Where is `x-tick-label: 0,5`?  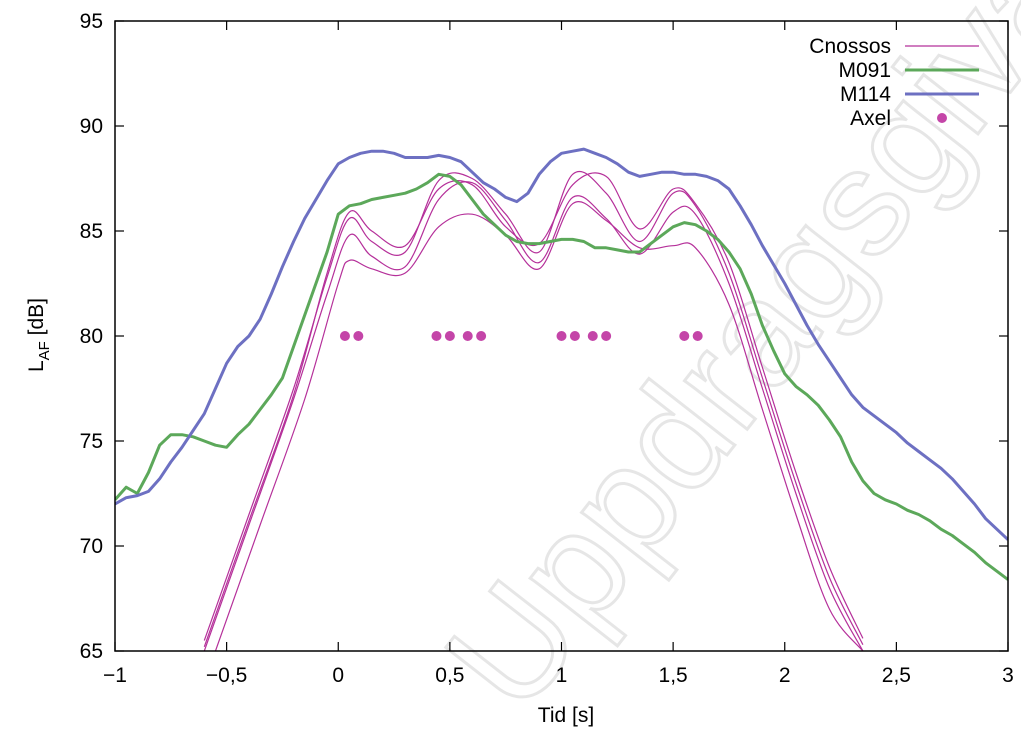
x-tick-label: 0,5 is located at coordinates (449, 675).